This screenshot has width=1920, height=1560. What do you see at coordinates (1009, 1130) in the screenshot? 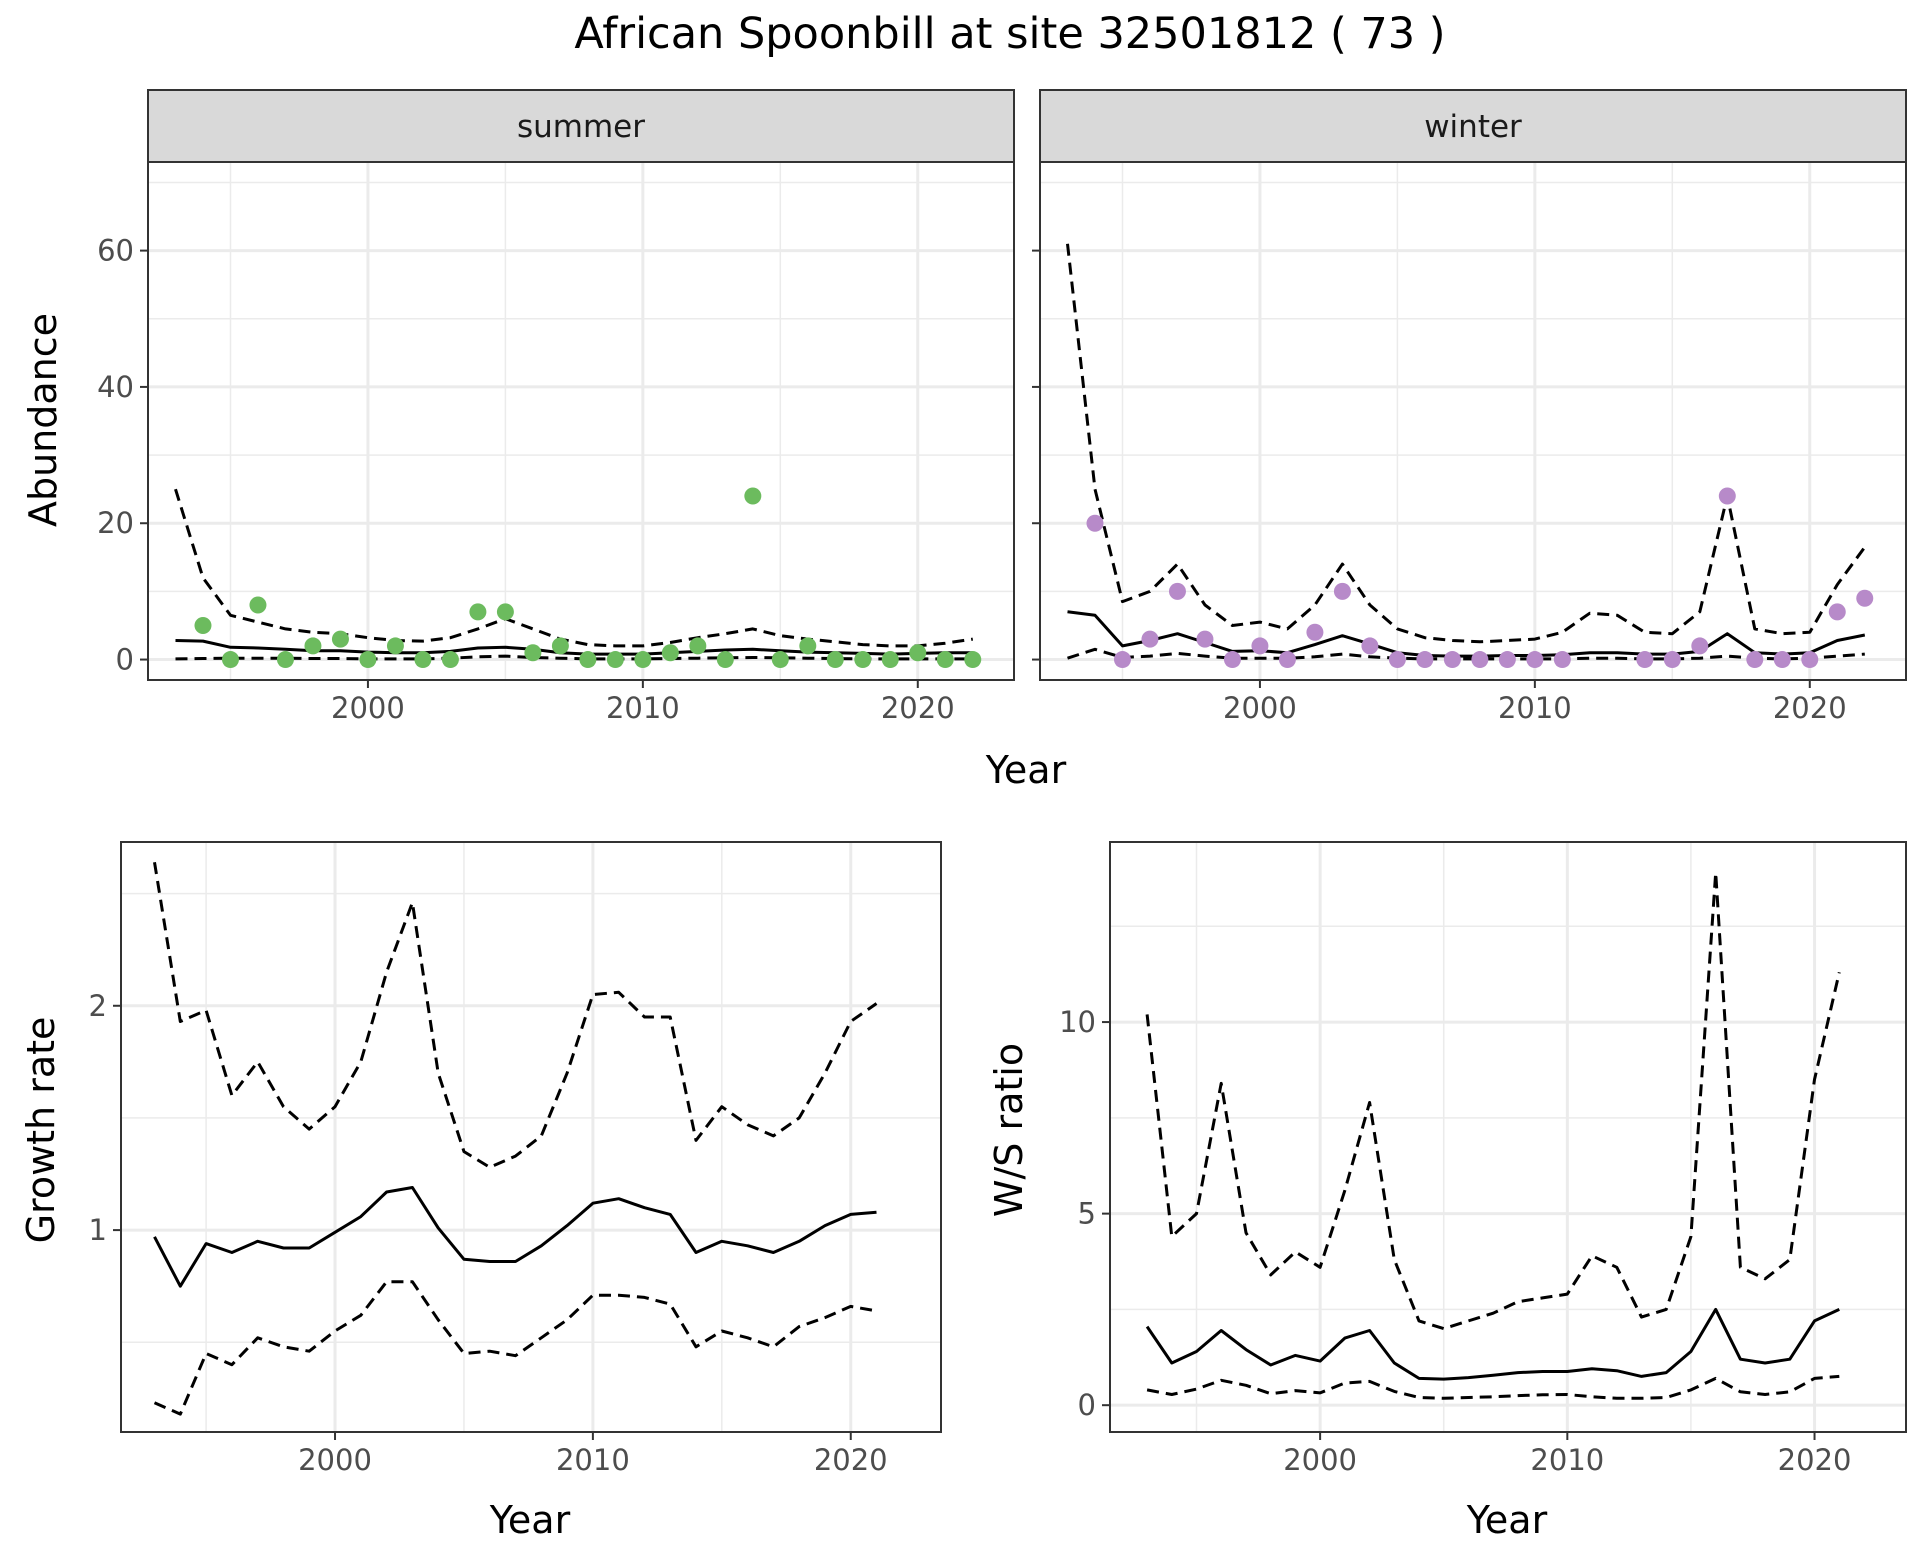
I see `ratio-y-axis-label: W/S ratio` at bounding box center [1009, 1130].